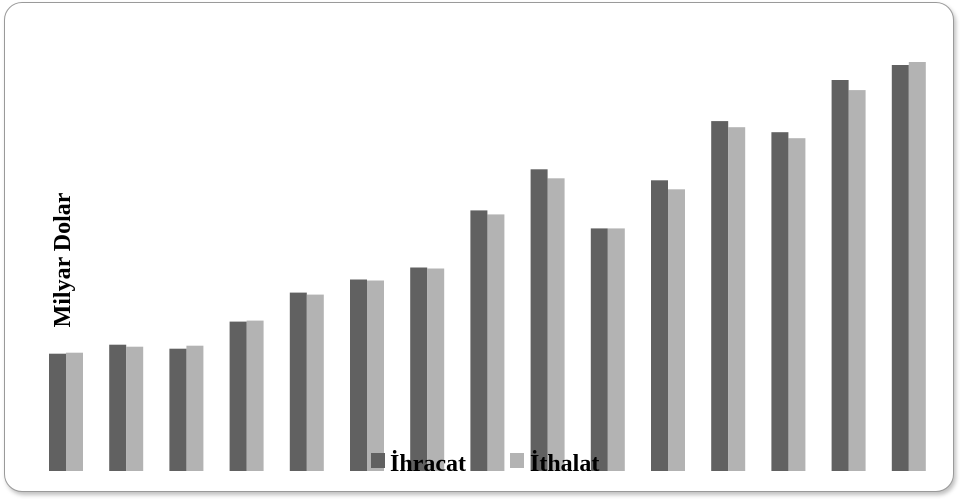 Image resolution: width=960 pixels, height=499 pixels. I want to click on legend-swatch-ihracat, so click(378, 460).